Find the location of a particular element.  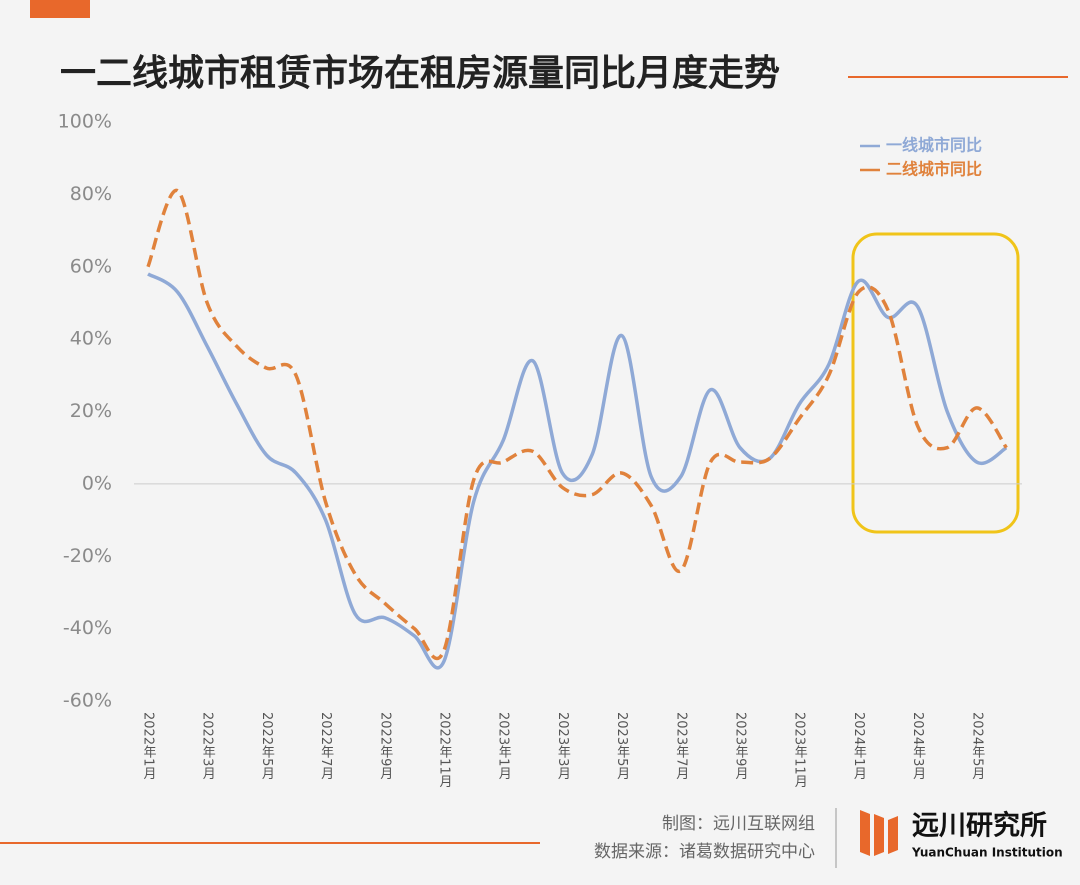

y-tick-label: 0% is located at coordinates (97, 483).